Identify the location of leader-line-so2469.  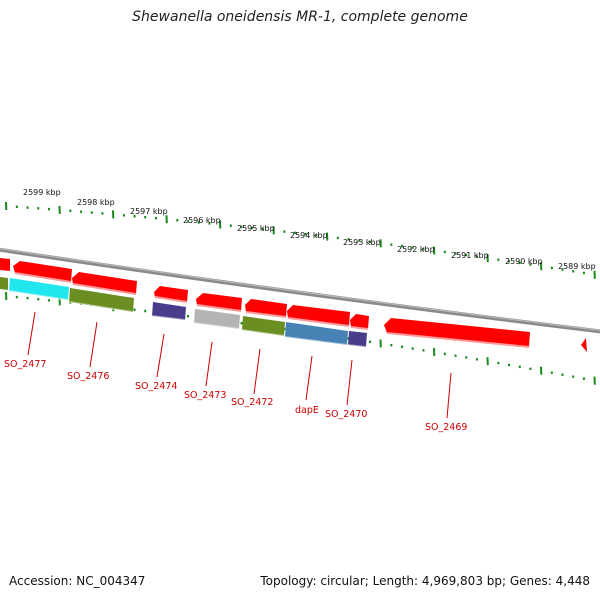
(449, 395).